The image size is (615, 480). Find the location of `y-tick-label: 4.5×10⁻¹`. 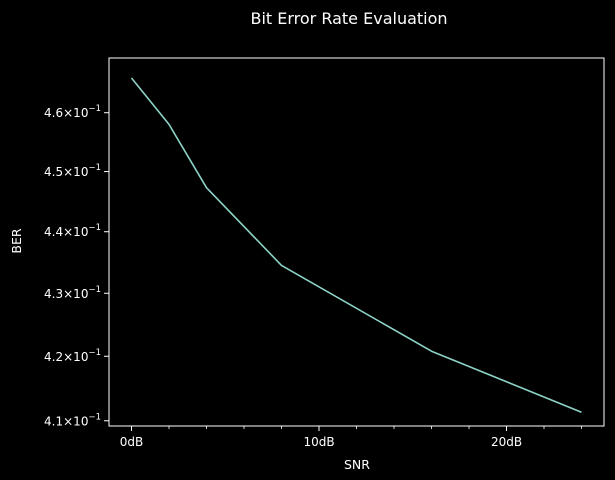

y-tick-label: 4.5×10⁻¹ is located at coordinates (72, 171).